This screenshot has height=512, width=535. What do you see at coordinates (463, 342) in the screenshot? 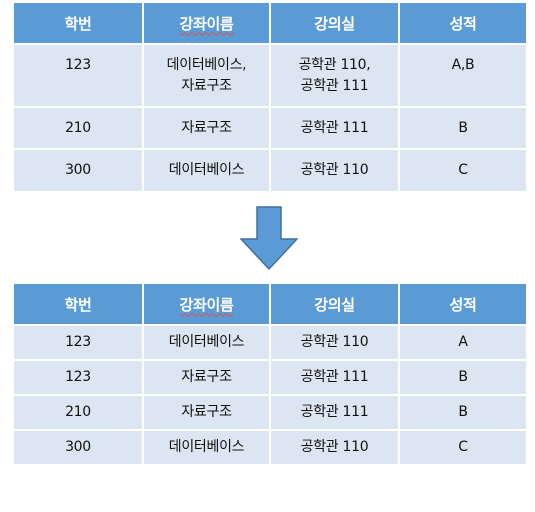
I see `cell-grade: A` at bounding box center [463, 342].